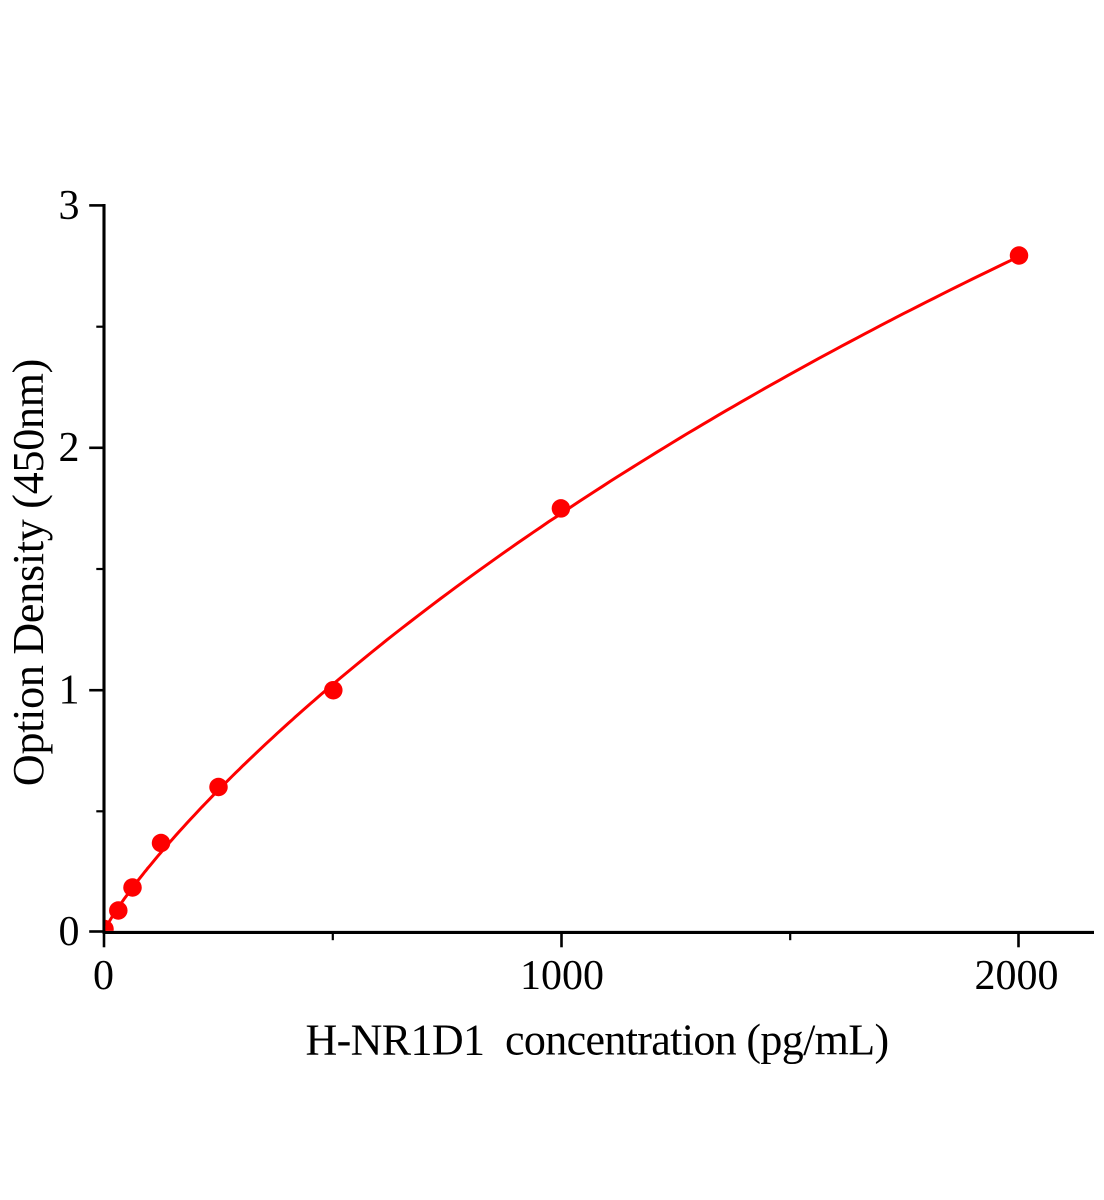 The width and height of the screenshot is (1104, 1200). I want to click on svg-text: Option Density (450nm), so click(28, 572).